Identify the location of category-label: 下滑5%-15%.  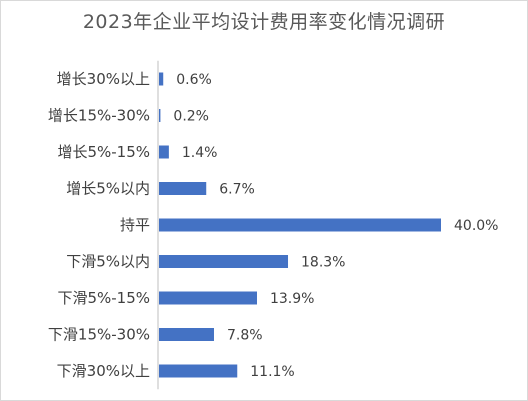
(103, 298).